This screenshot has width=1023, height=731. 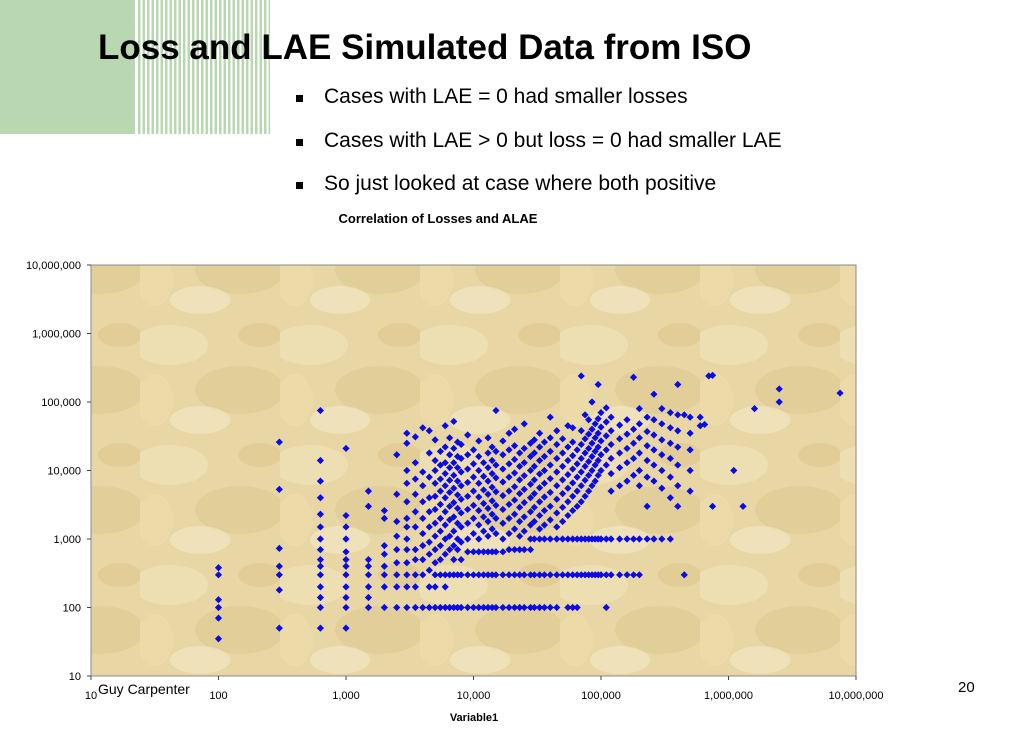 What do you see at coordinates (61, 403) in the screenshot?
I see `y-tick-label: 100,000` at bounding box center [61, 403].